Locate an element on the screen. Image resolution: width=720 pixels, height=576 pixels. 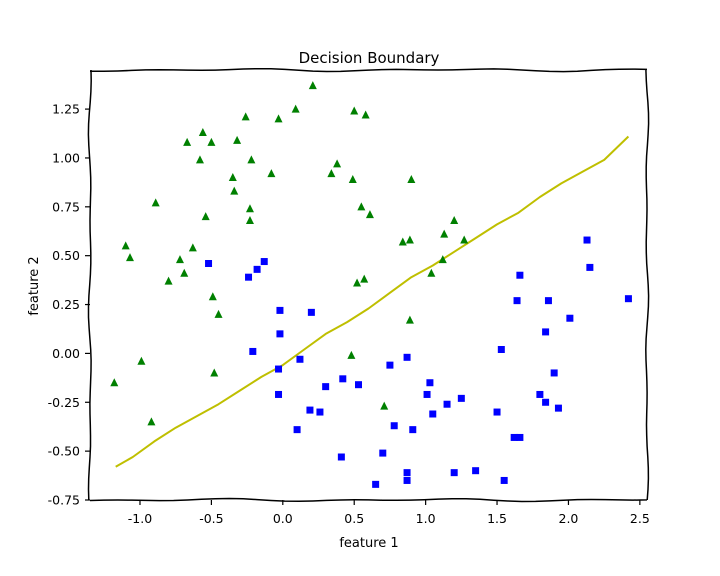
y-tick-label: 0.00 is located at coordinates (66, 353).